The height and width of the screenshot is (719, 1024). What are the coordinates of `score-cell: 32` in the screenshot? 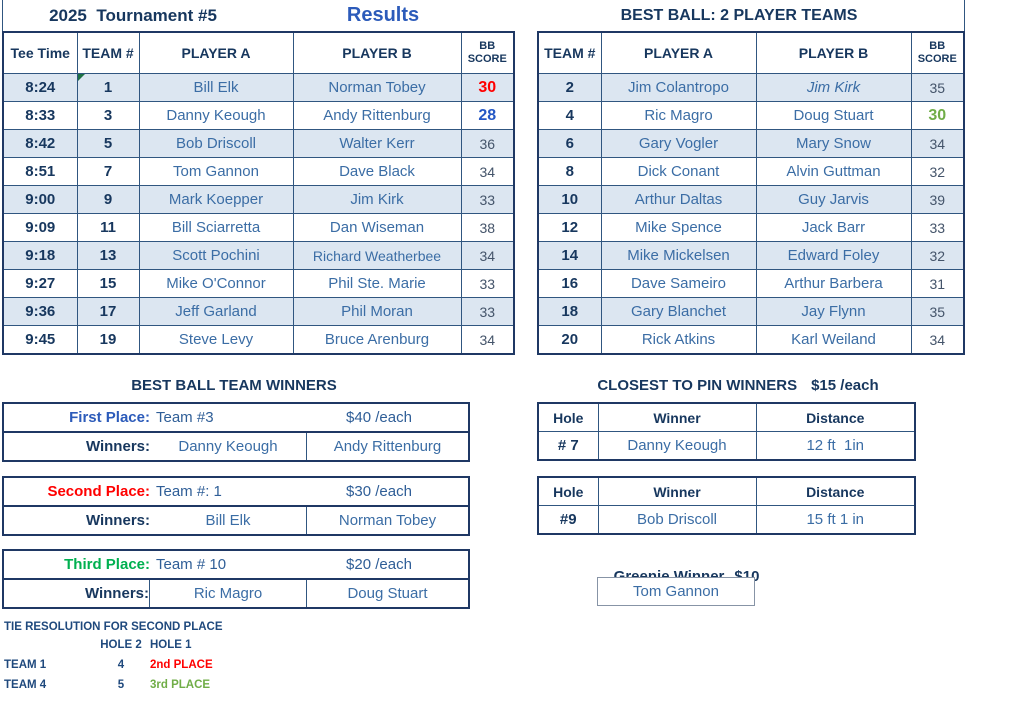 It's located at (937, 171).